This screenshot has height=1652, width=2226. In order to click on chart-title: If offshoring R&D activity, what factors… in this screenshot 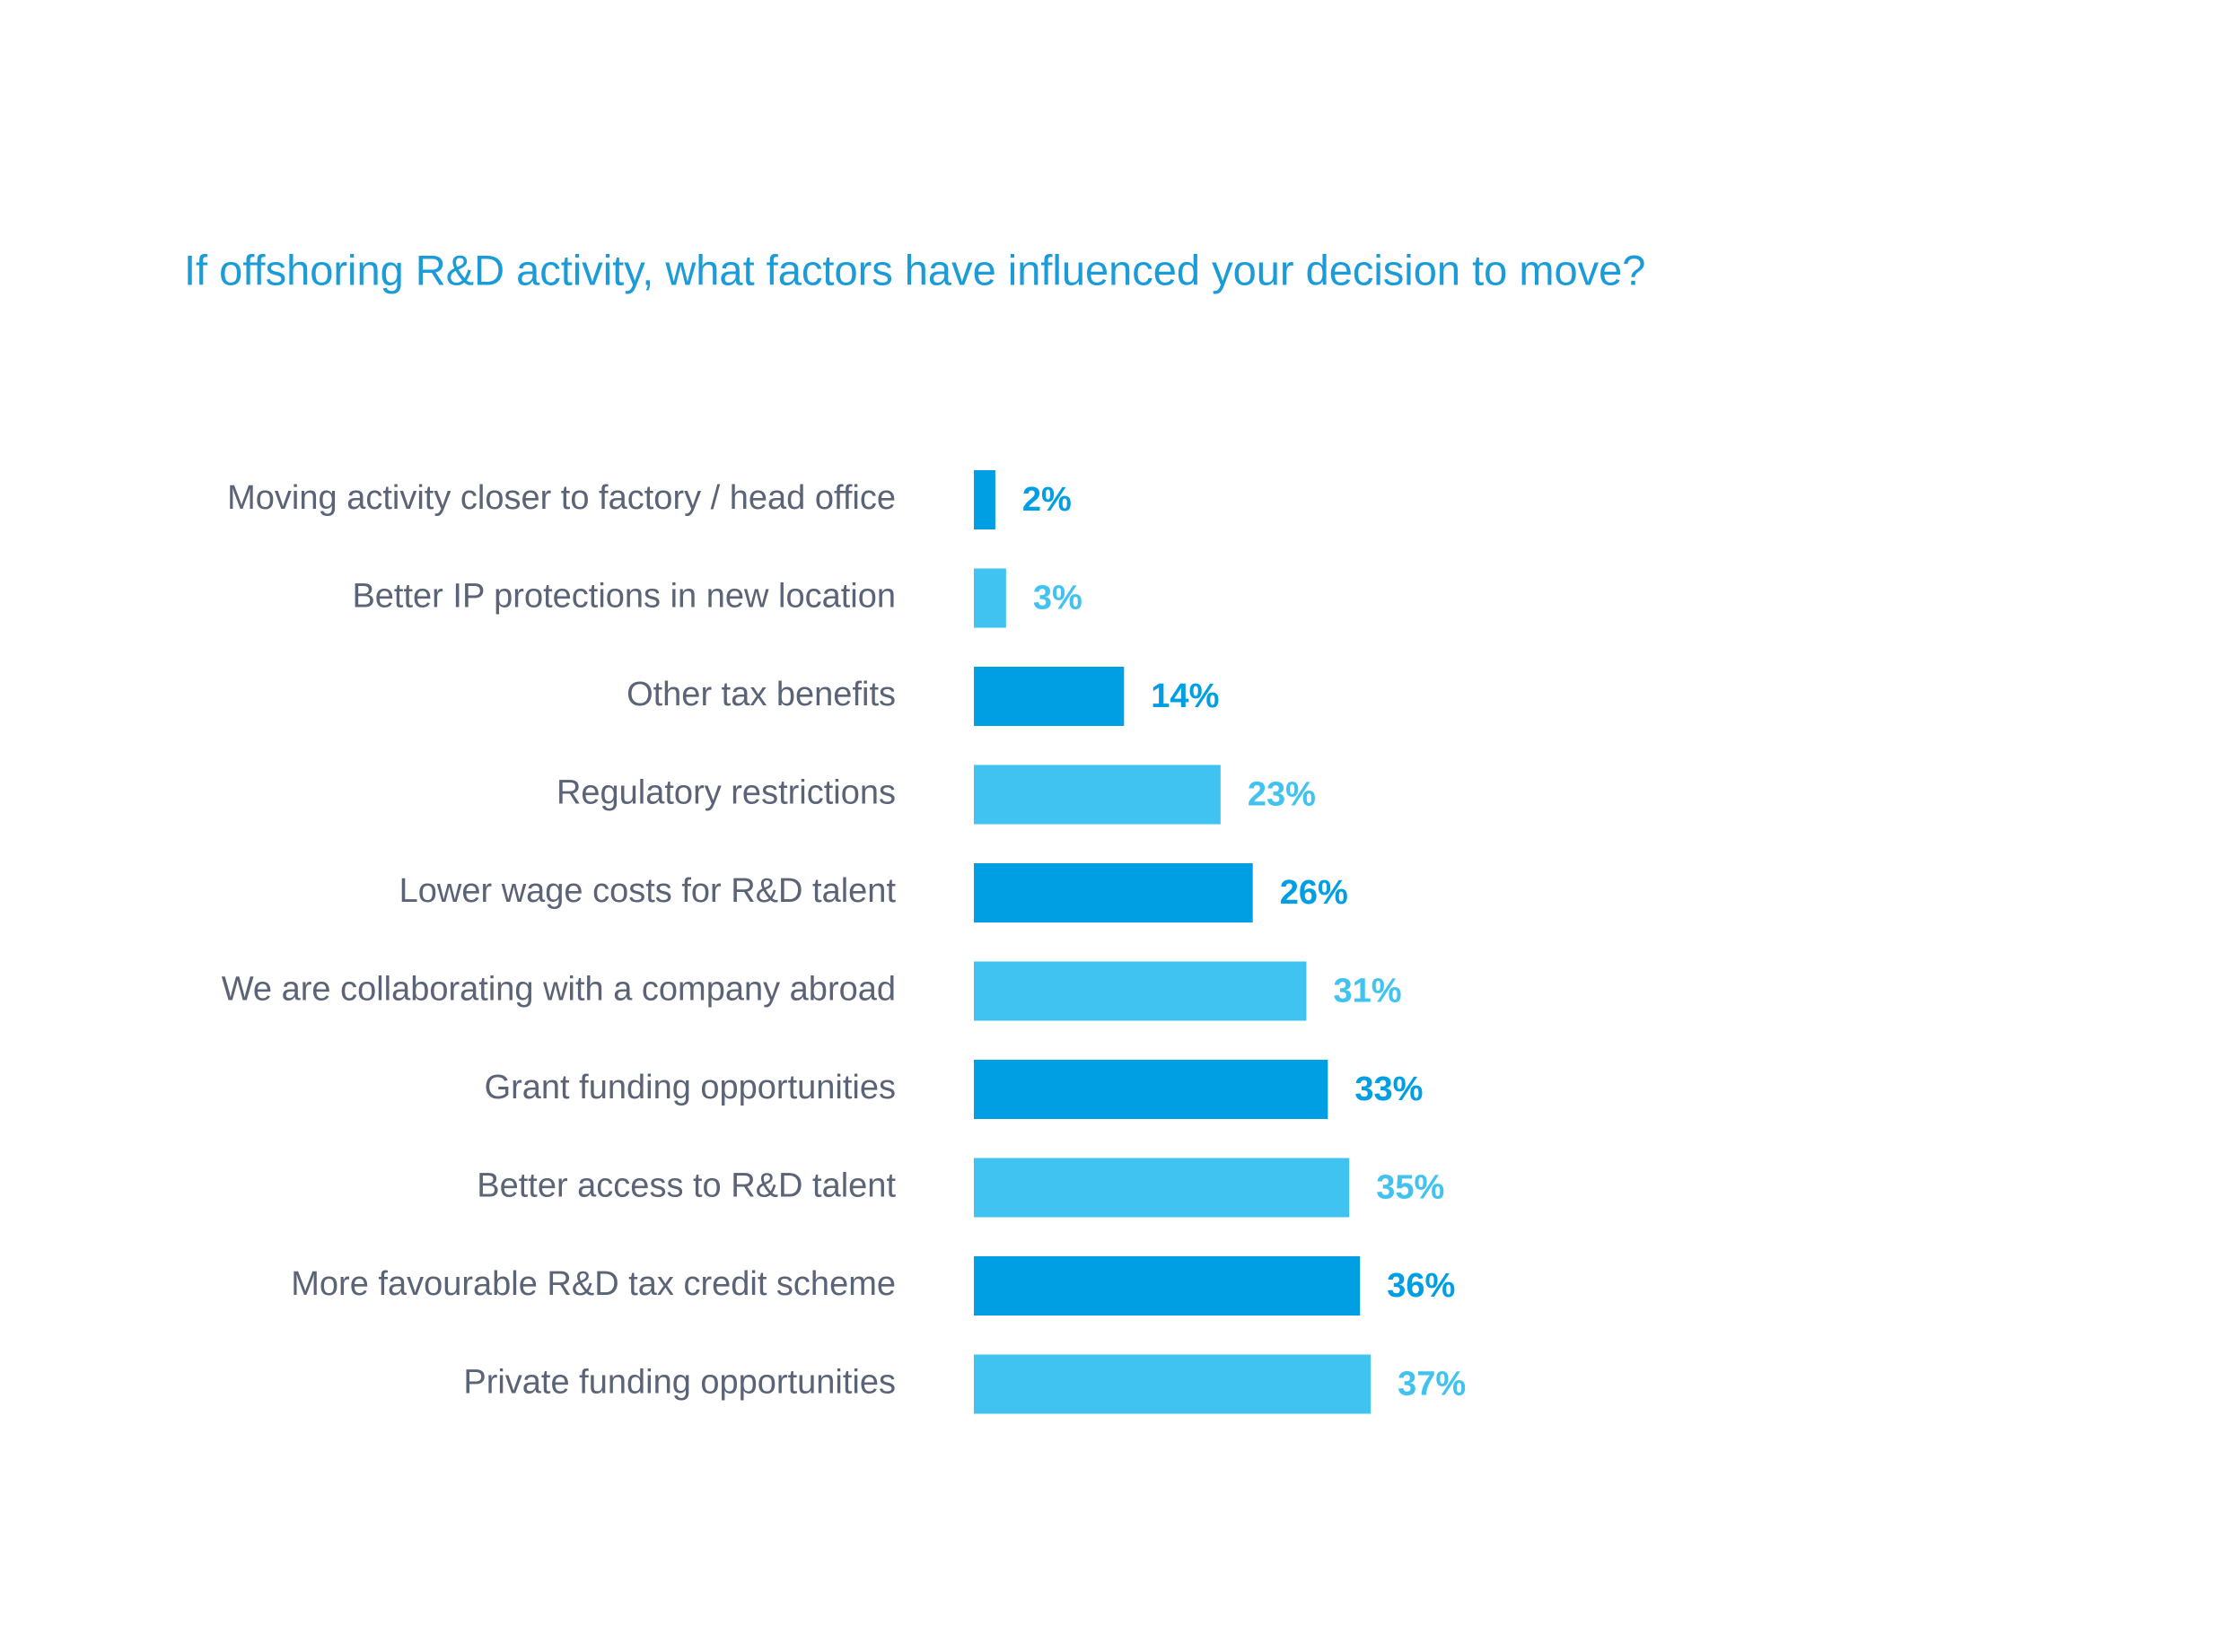, I will do `click(915, 269)`.